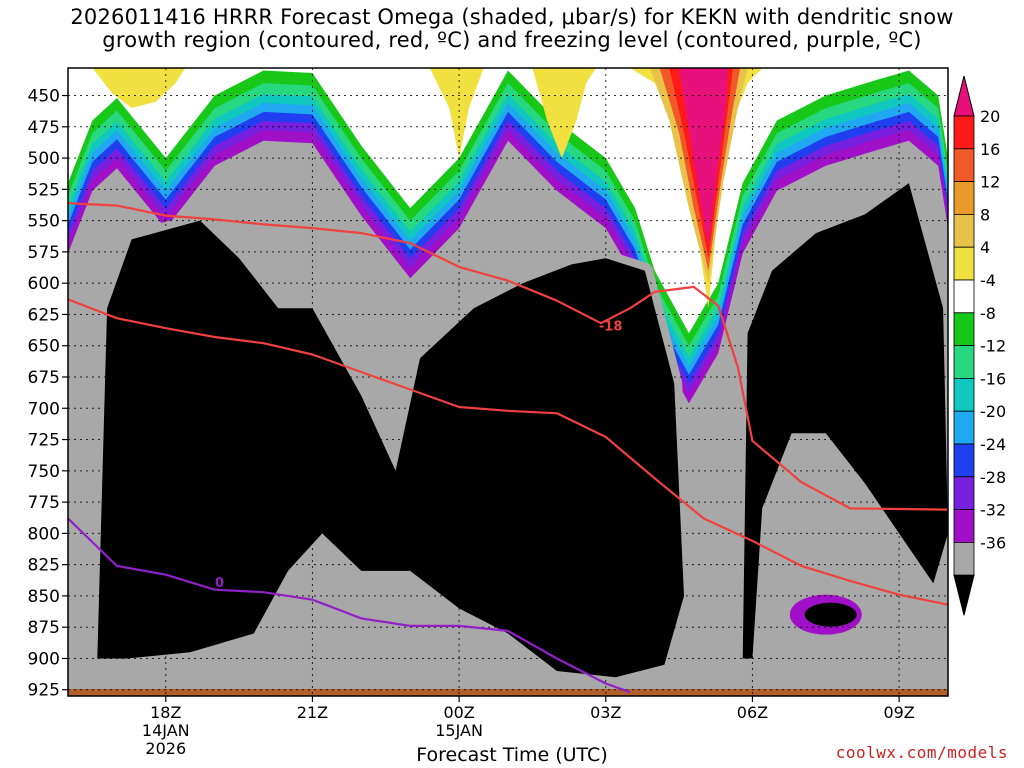 The height and width of the screenshot is (768, 1024). I want to click on y-tick-label: 450, so click(44, 97).